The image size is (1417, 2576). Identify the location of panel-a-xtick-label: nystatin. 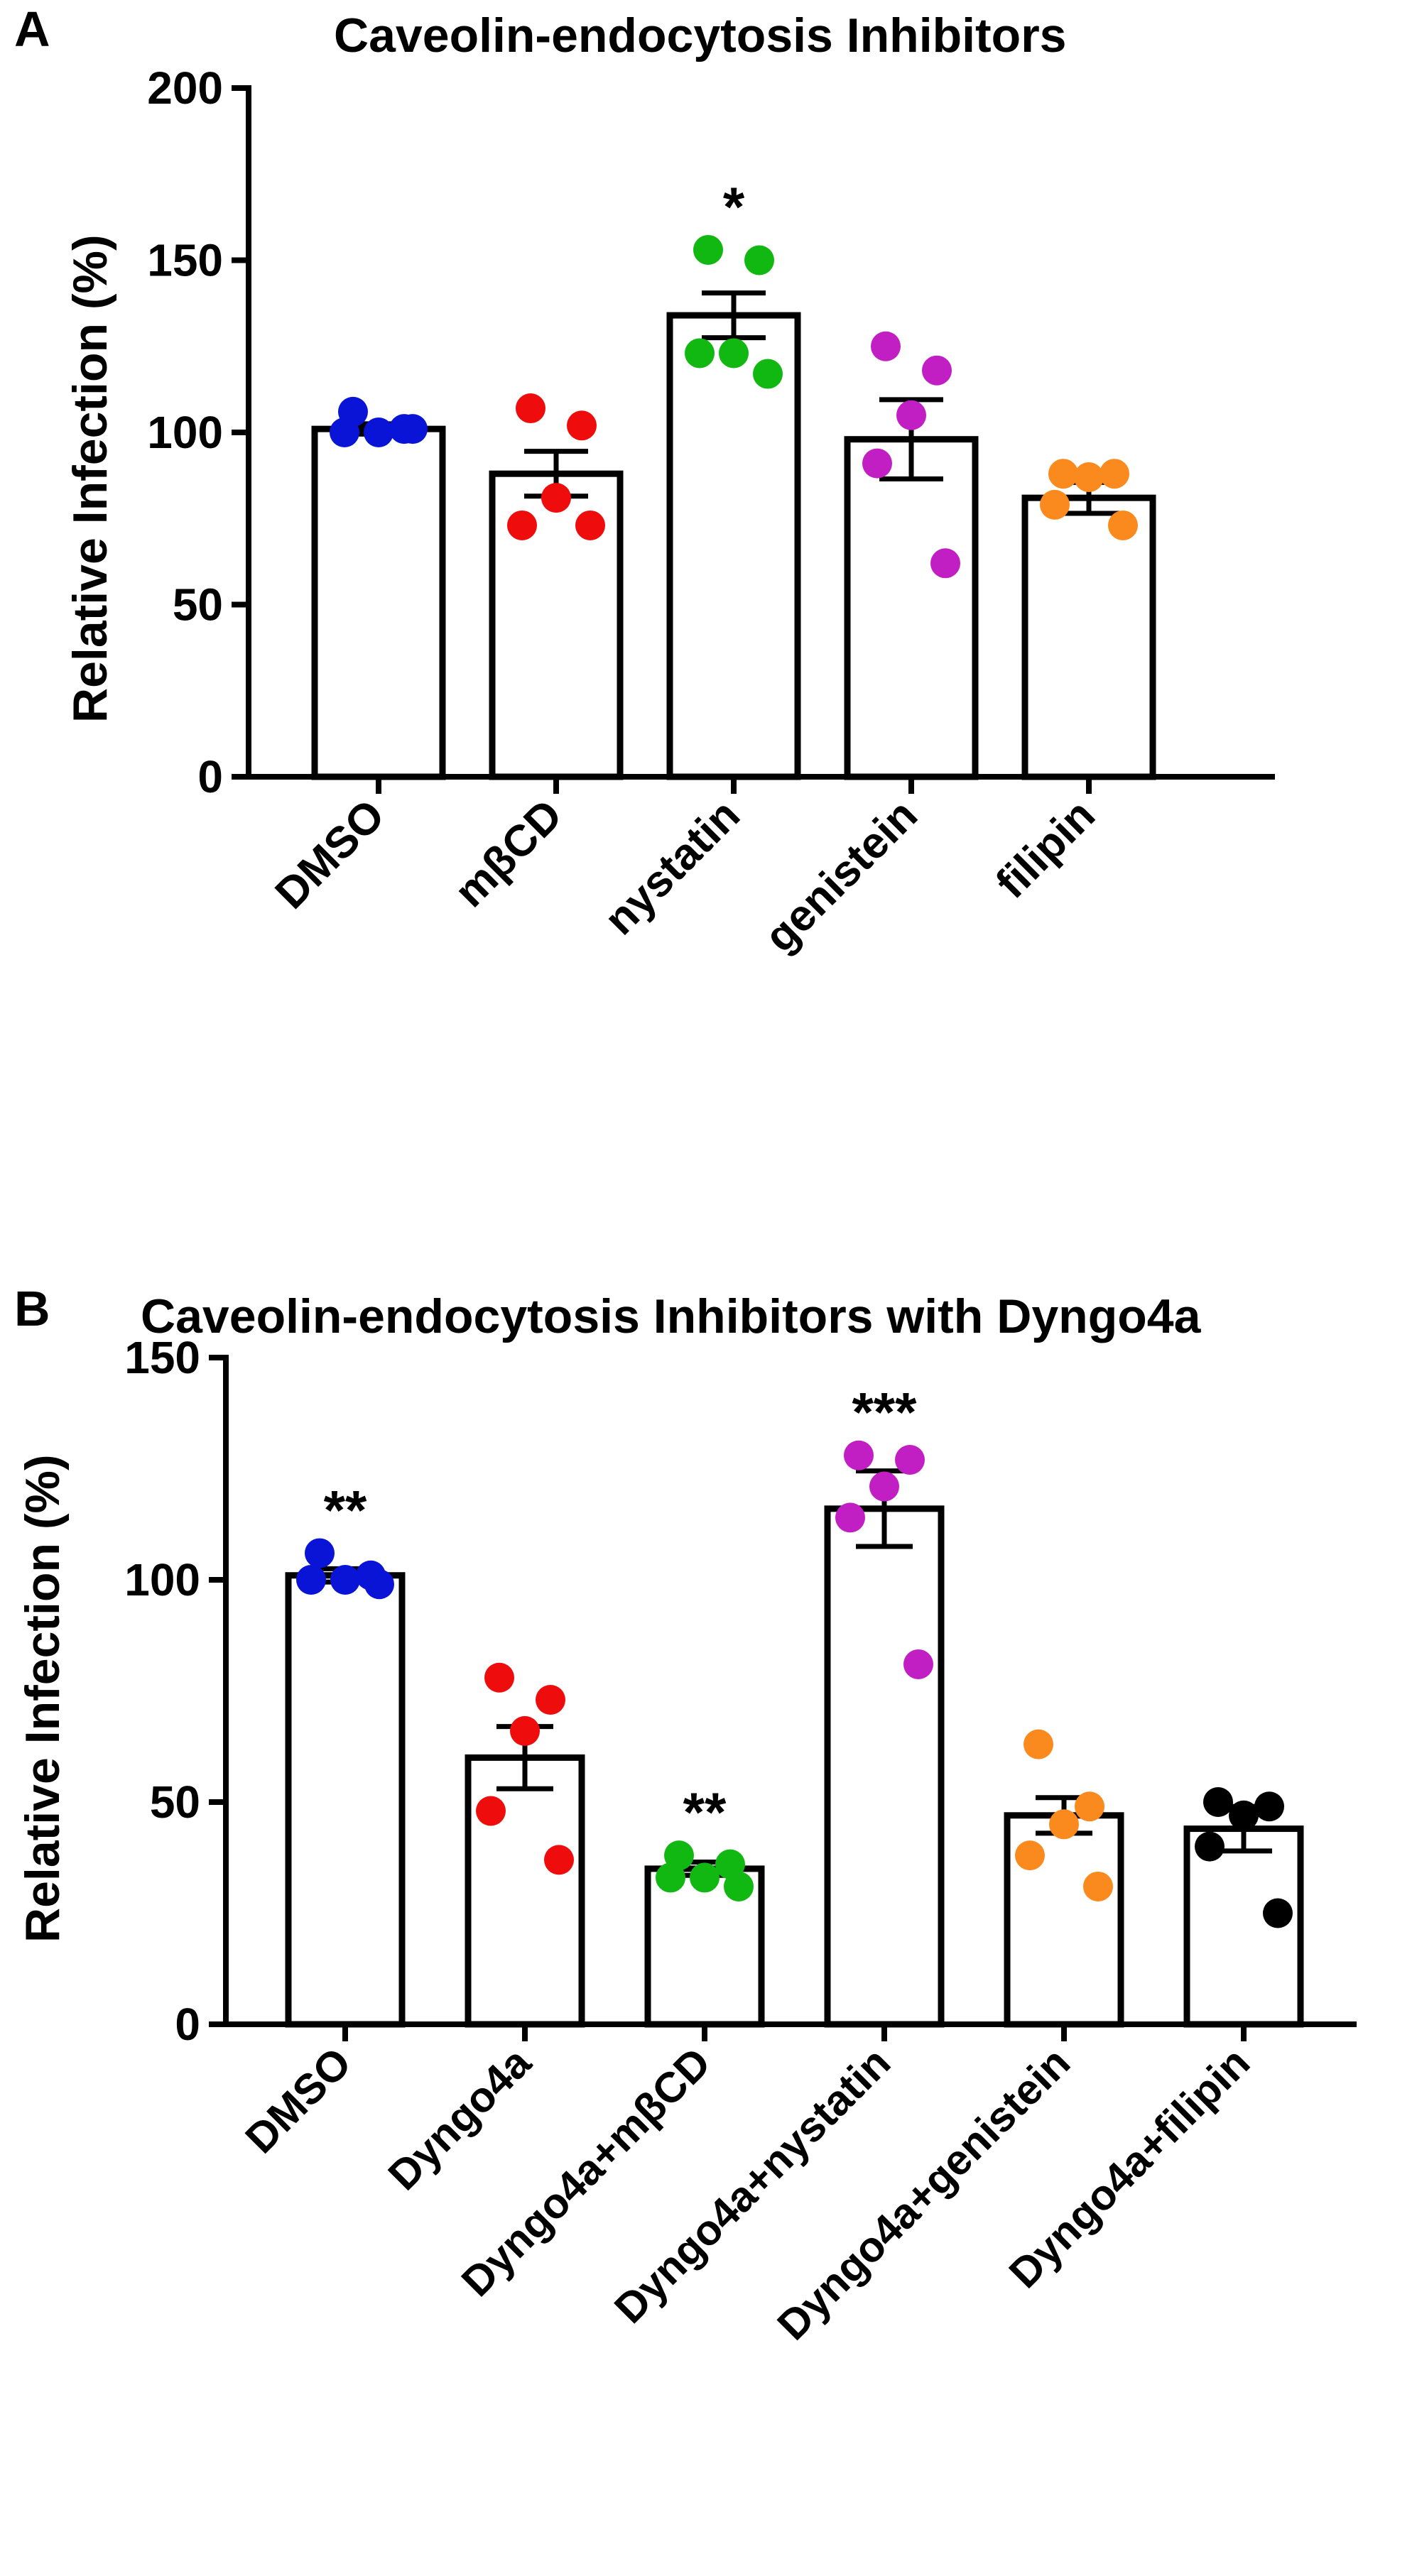
(672, 867).